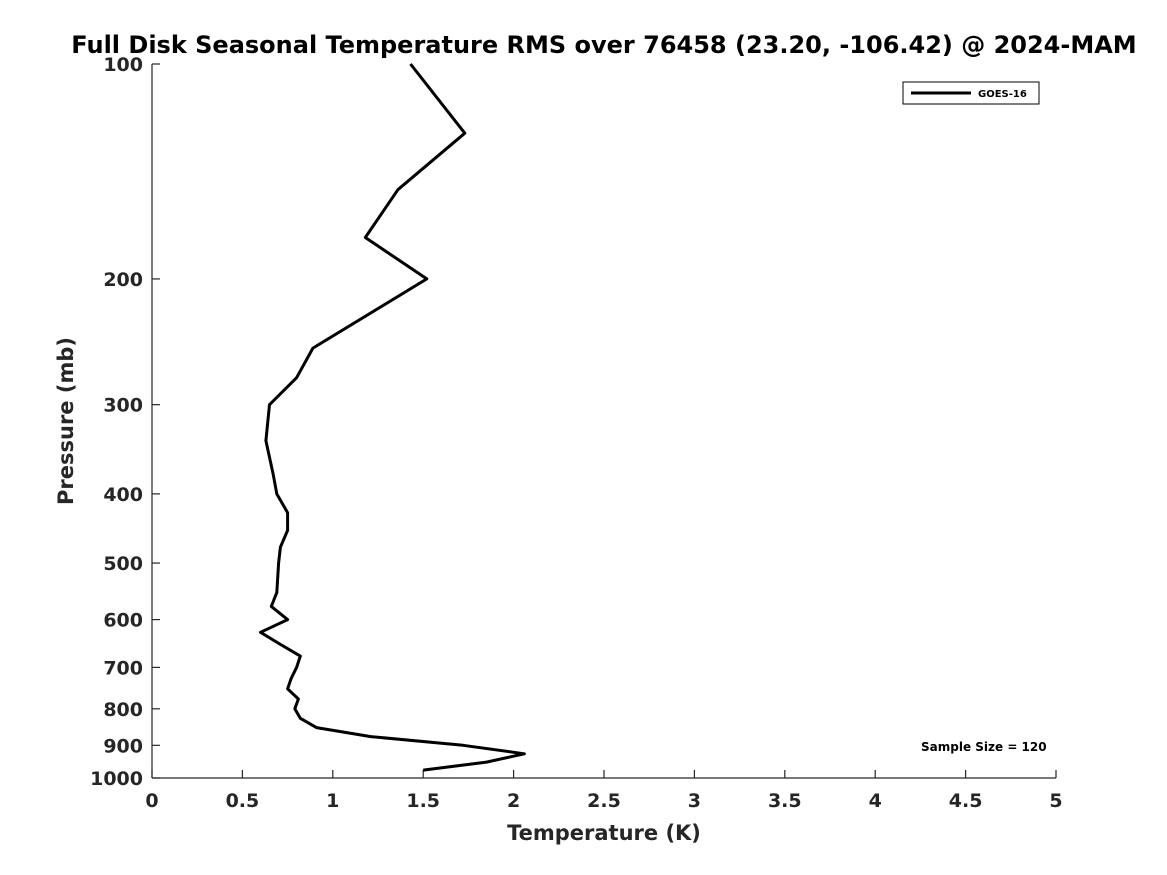 The image size is (1167, 875). I want to click on x-tick-label: 0, so click(151, 801).